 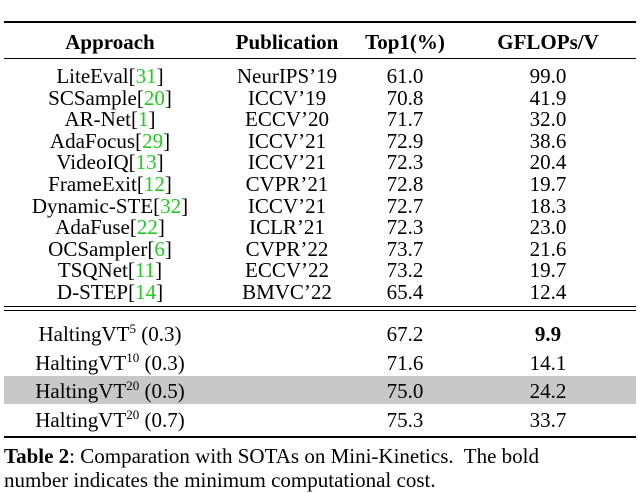 I want to click on approach-cell: Dynamic-STE[32], so click(x=110, y=206).